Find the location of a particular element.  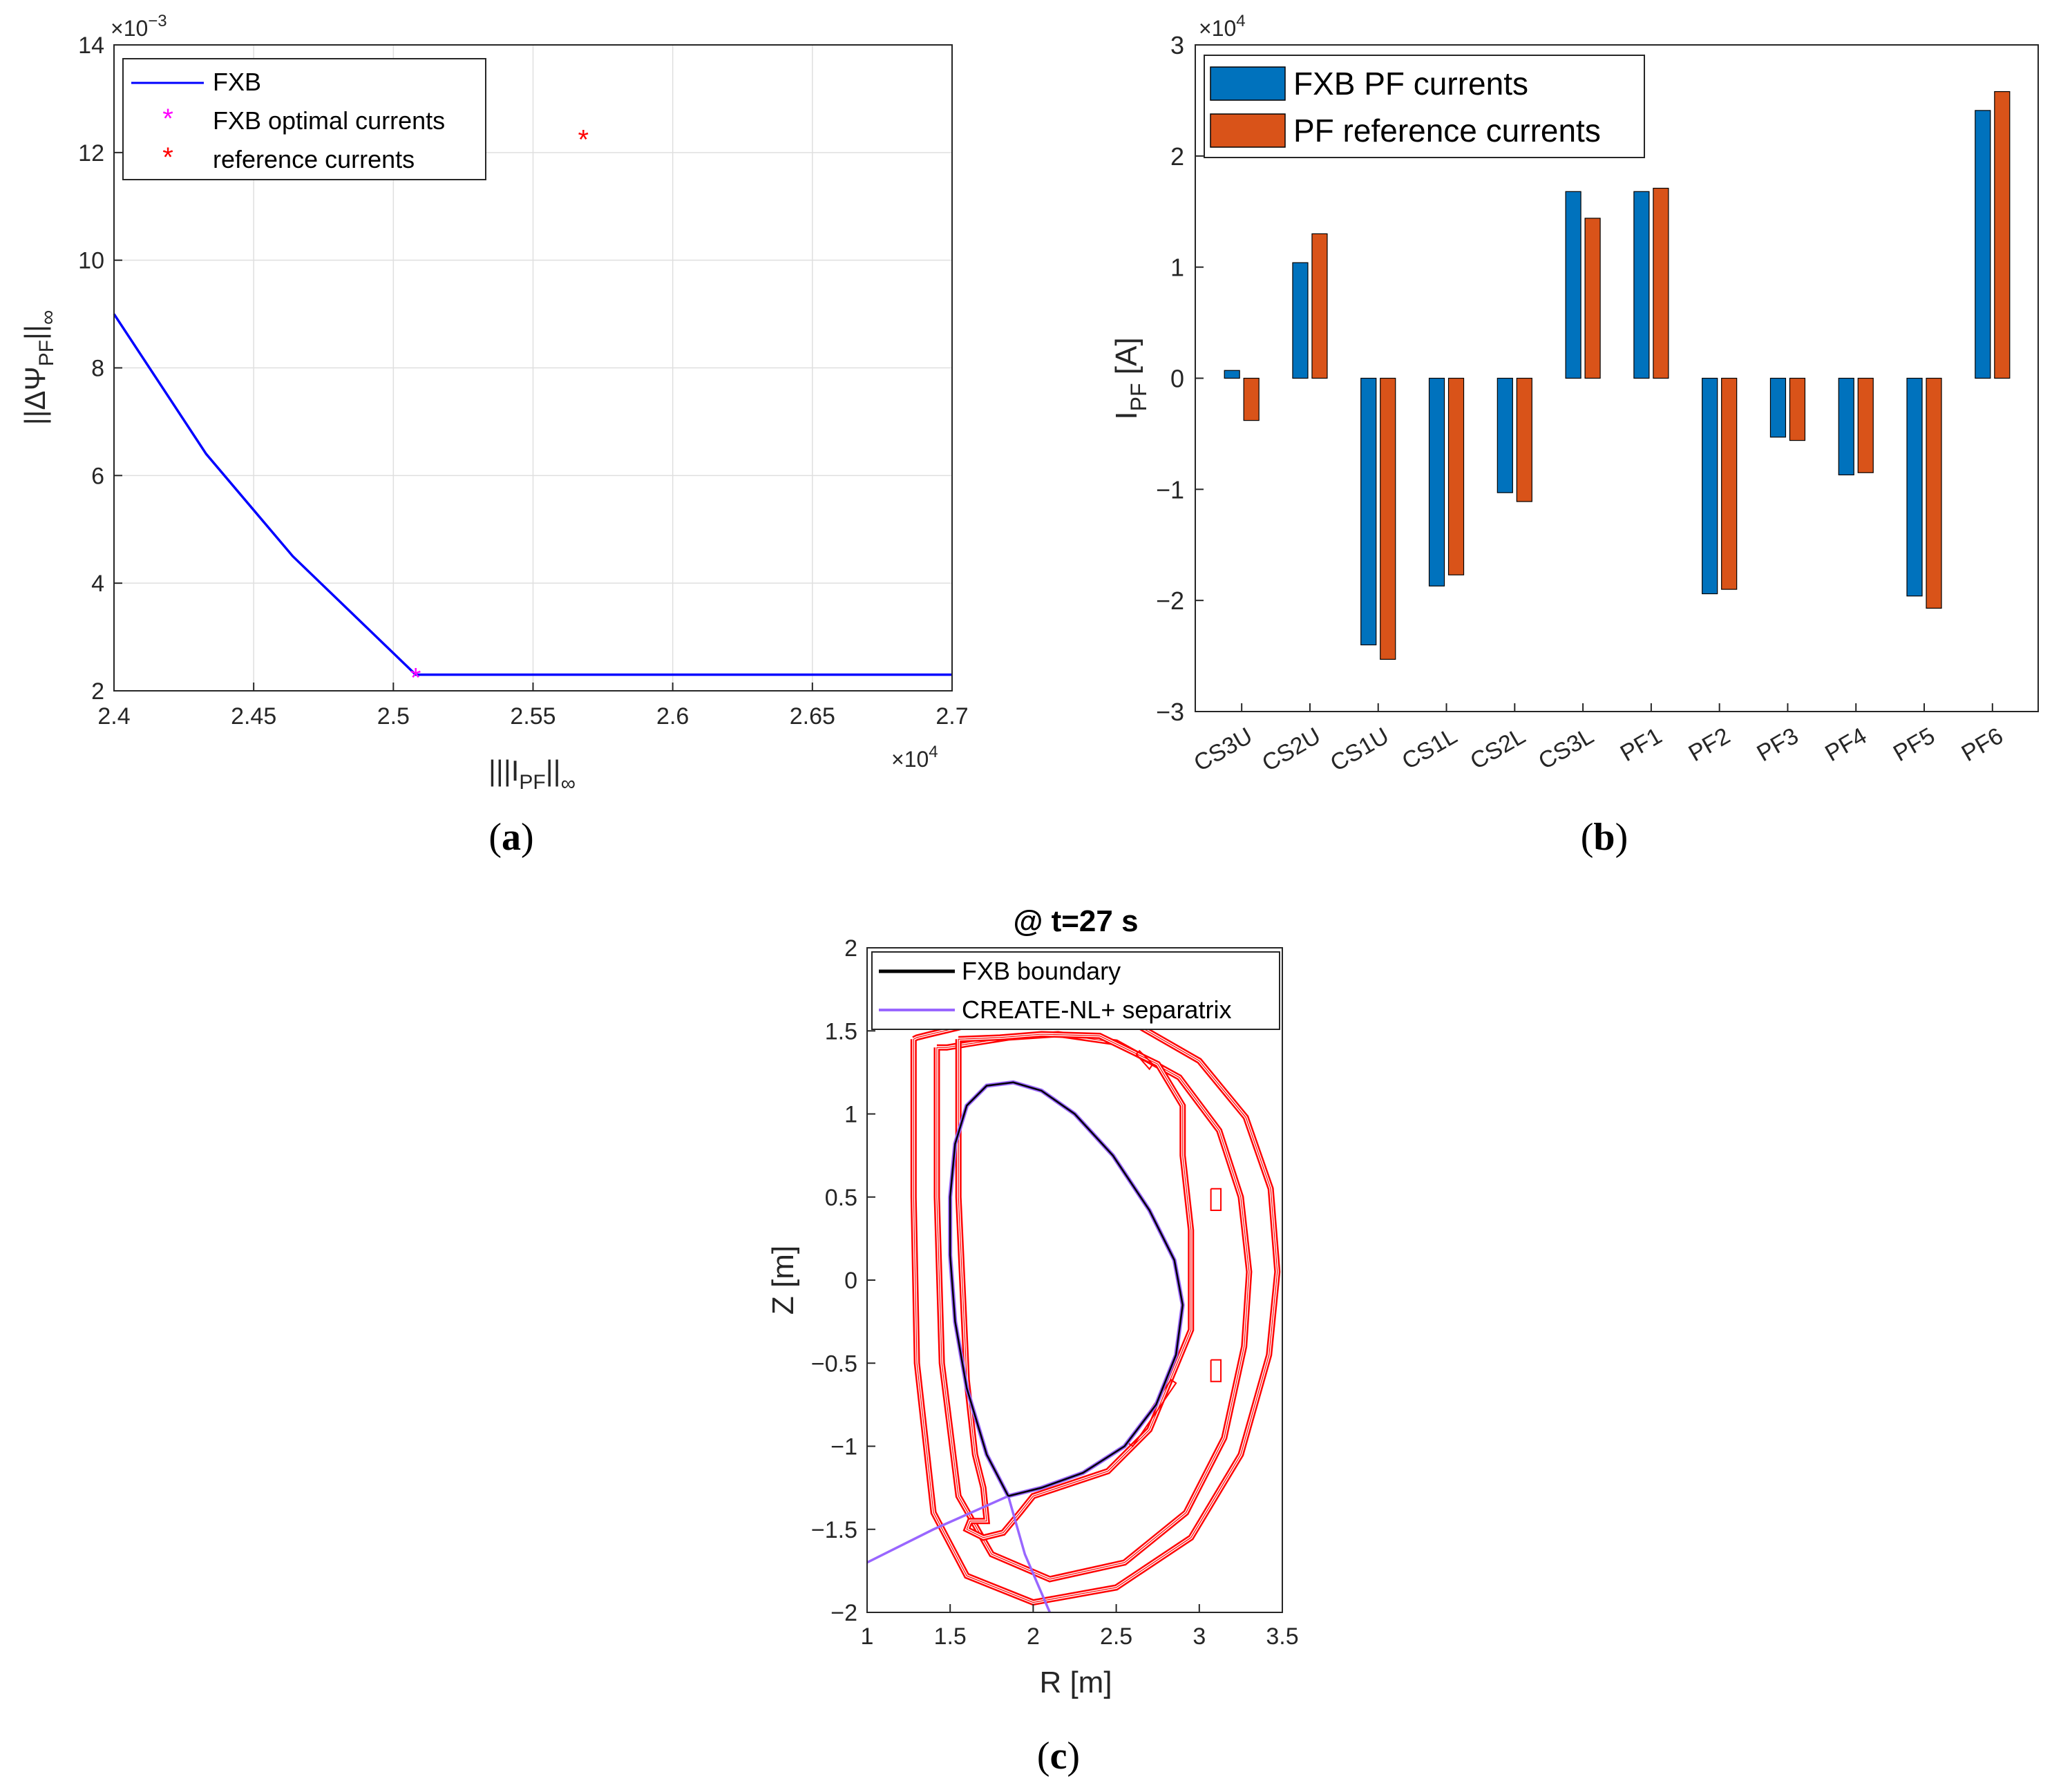

legend-reference-marker: * is located at coordinates (168, 157).